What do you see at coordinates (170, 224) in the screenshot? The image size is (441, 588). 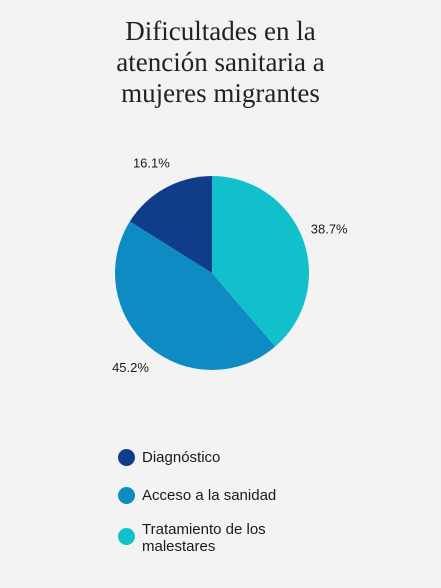 I see `pie-slice-diagnostico` at bounding box center [170, 224].